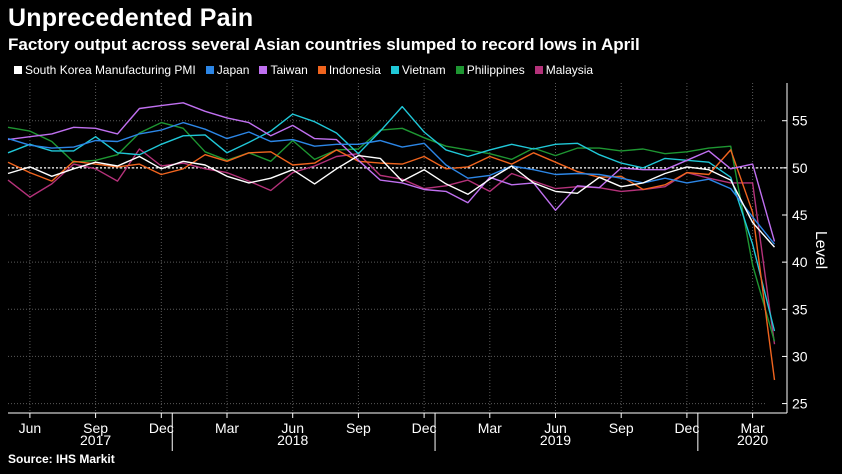 The image size is (842, 474). I want to click on y-tick-label: 50, so click(800, 168).